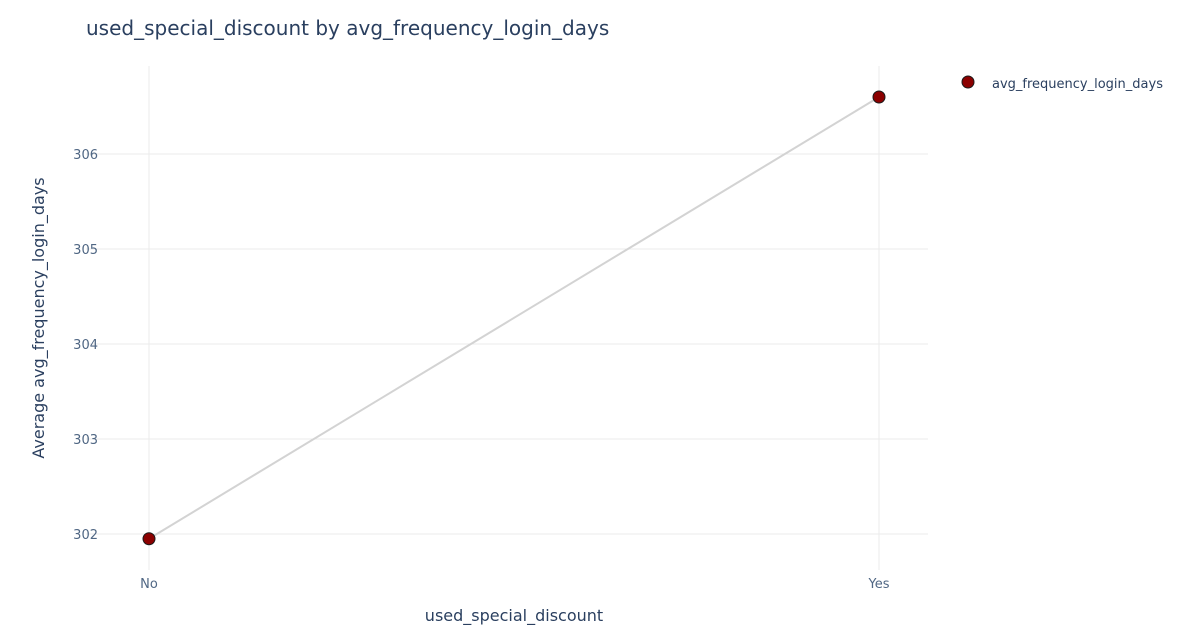 The height and width of the screenshot is (640, 1194). Describe the element at coordinates (85, 250) in the screenshot. I see `y-tick-label: 305` at that location.